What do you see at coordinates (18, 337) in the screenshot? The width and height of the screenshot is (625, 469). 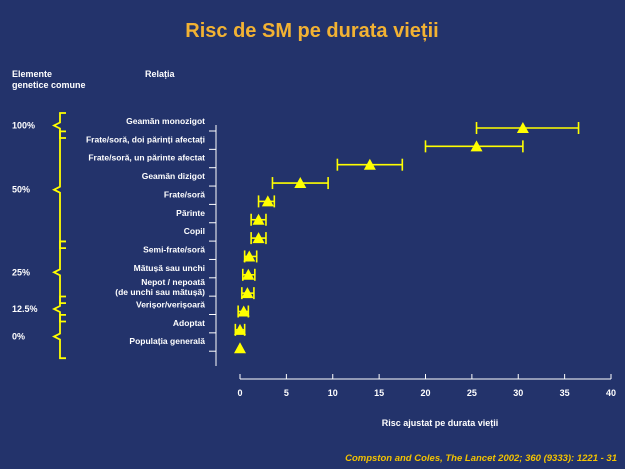 I see `share-label: 0%` at bounding box center [18, 337].